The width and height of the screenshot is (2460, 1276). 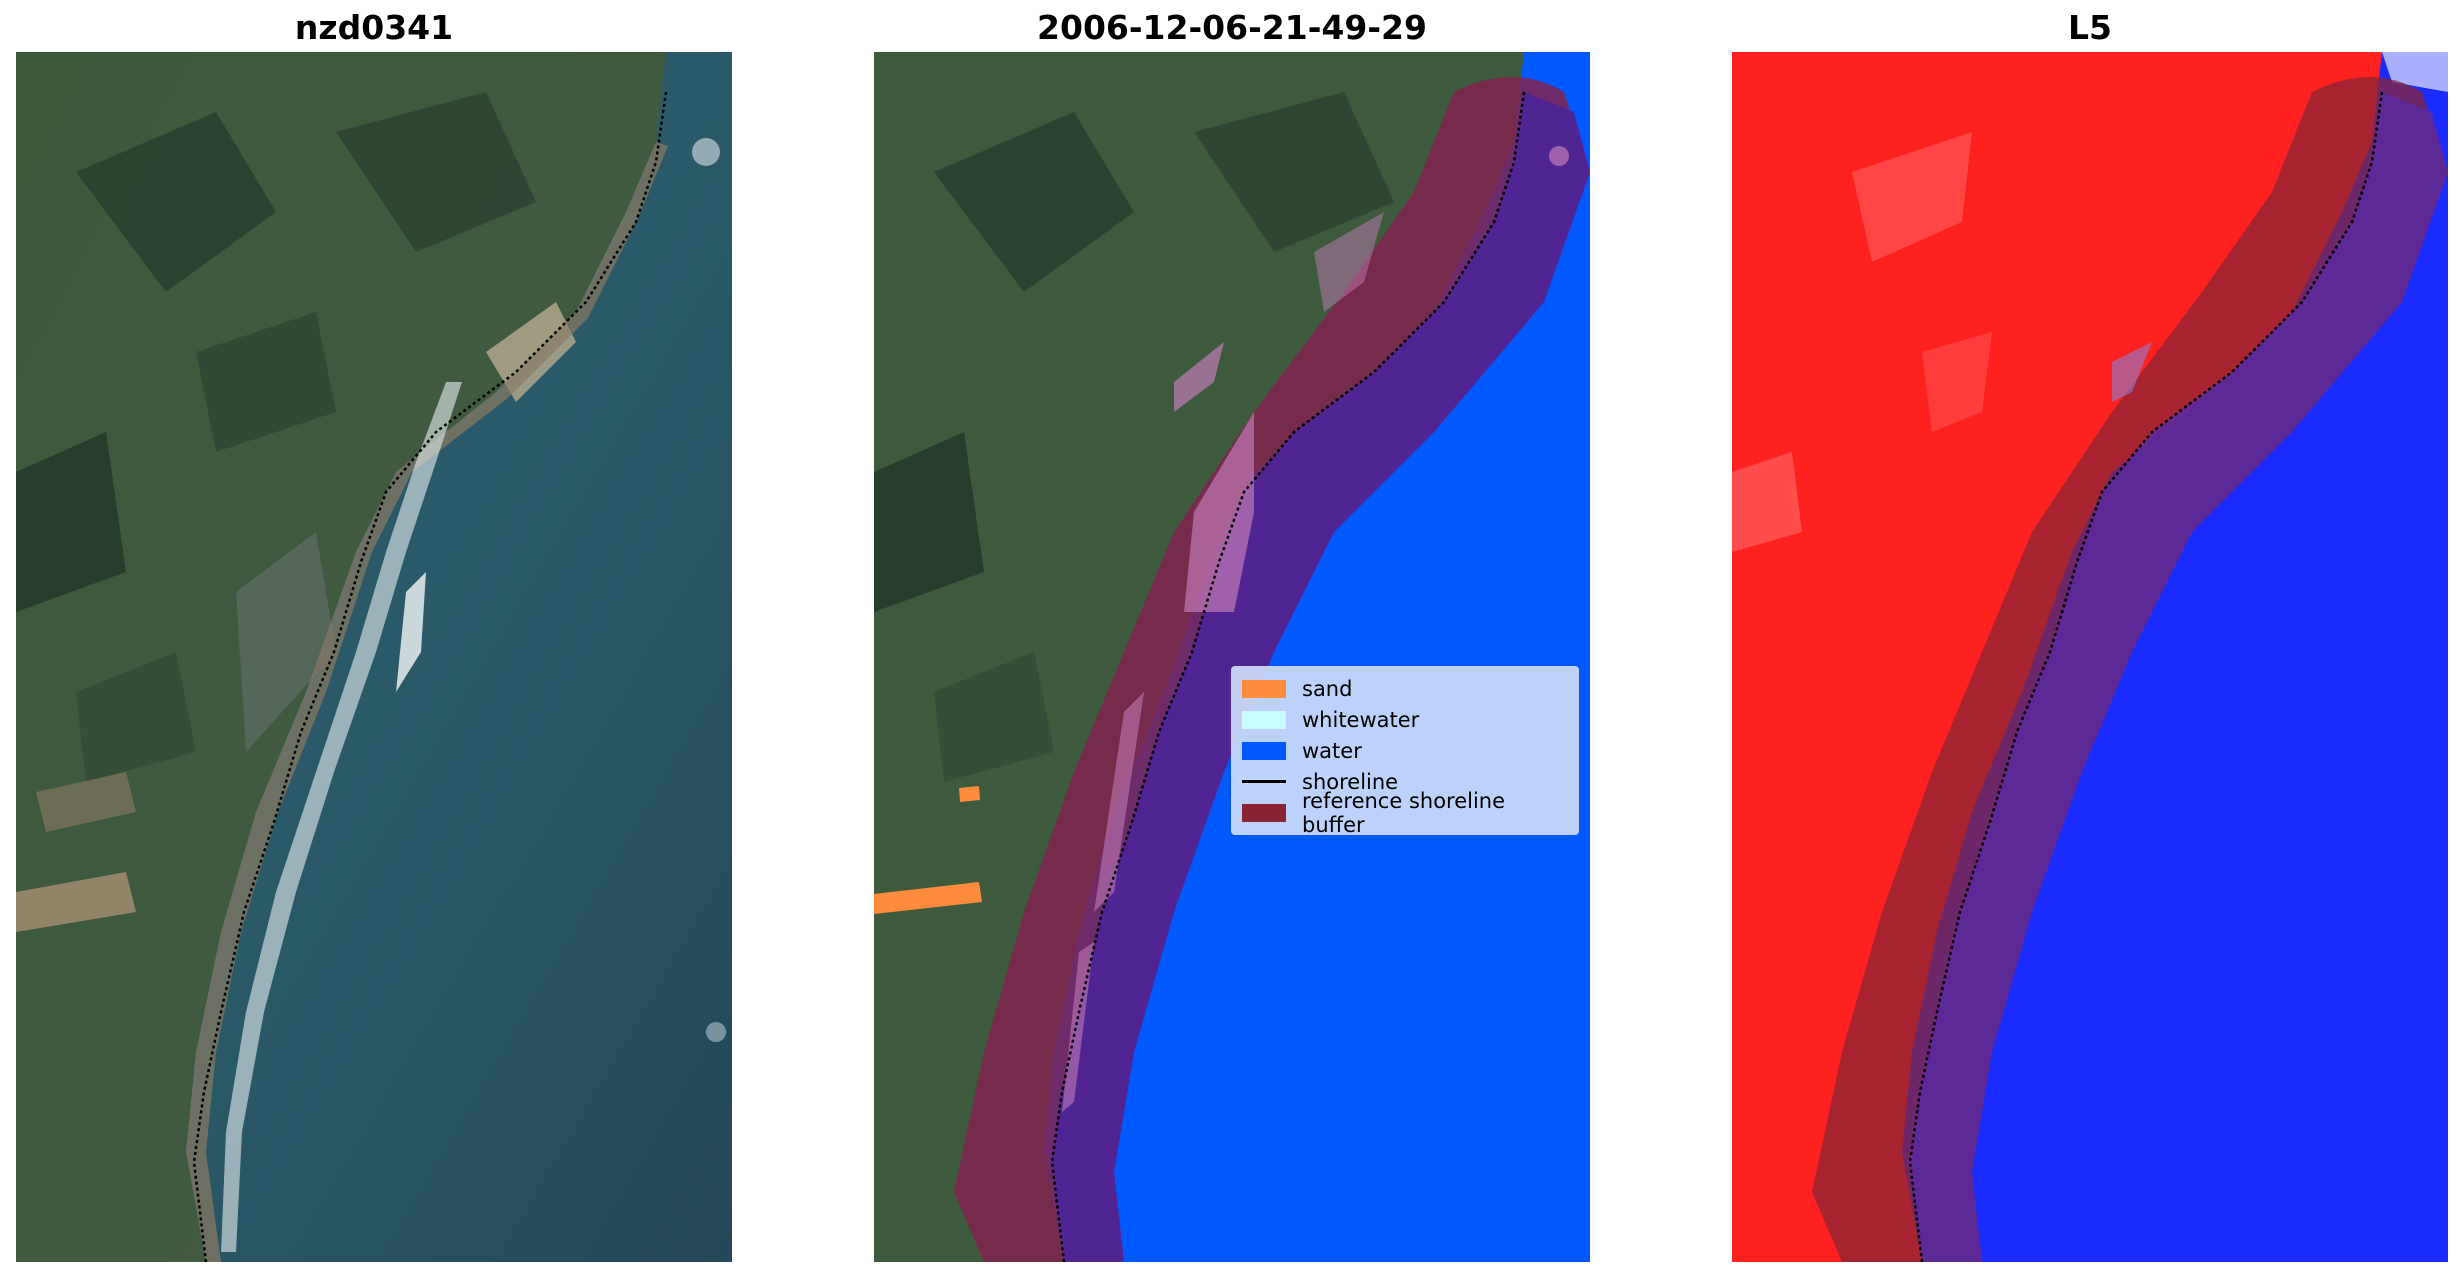 I want to click on legend-item-sand: sand, so click(x=1405, y=688).